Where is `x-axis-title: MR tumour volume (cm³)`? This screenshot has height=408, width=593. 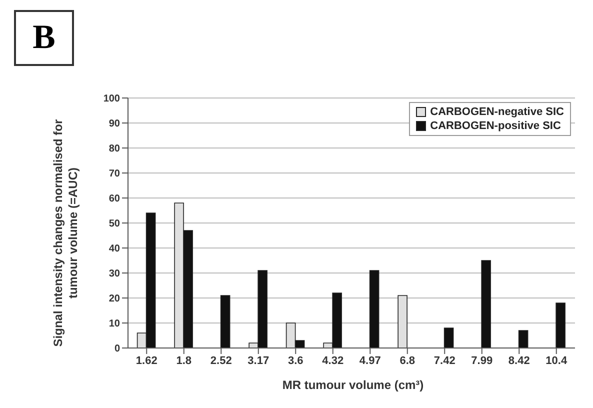
x-axis-title: MR tumour volume (cm³) is located at coordinates (353, 385).